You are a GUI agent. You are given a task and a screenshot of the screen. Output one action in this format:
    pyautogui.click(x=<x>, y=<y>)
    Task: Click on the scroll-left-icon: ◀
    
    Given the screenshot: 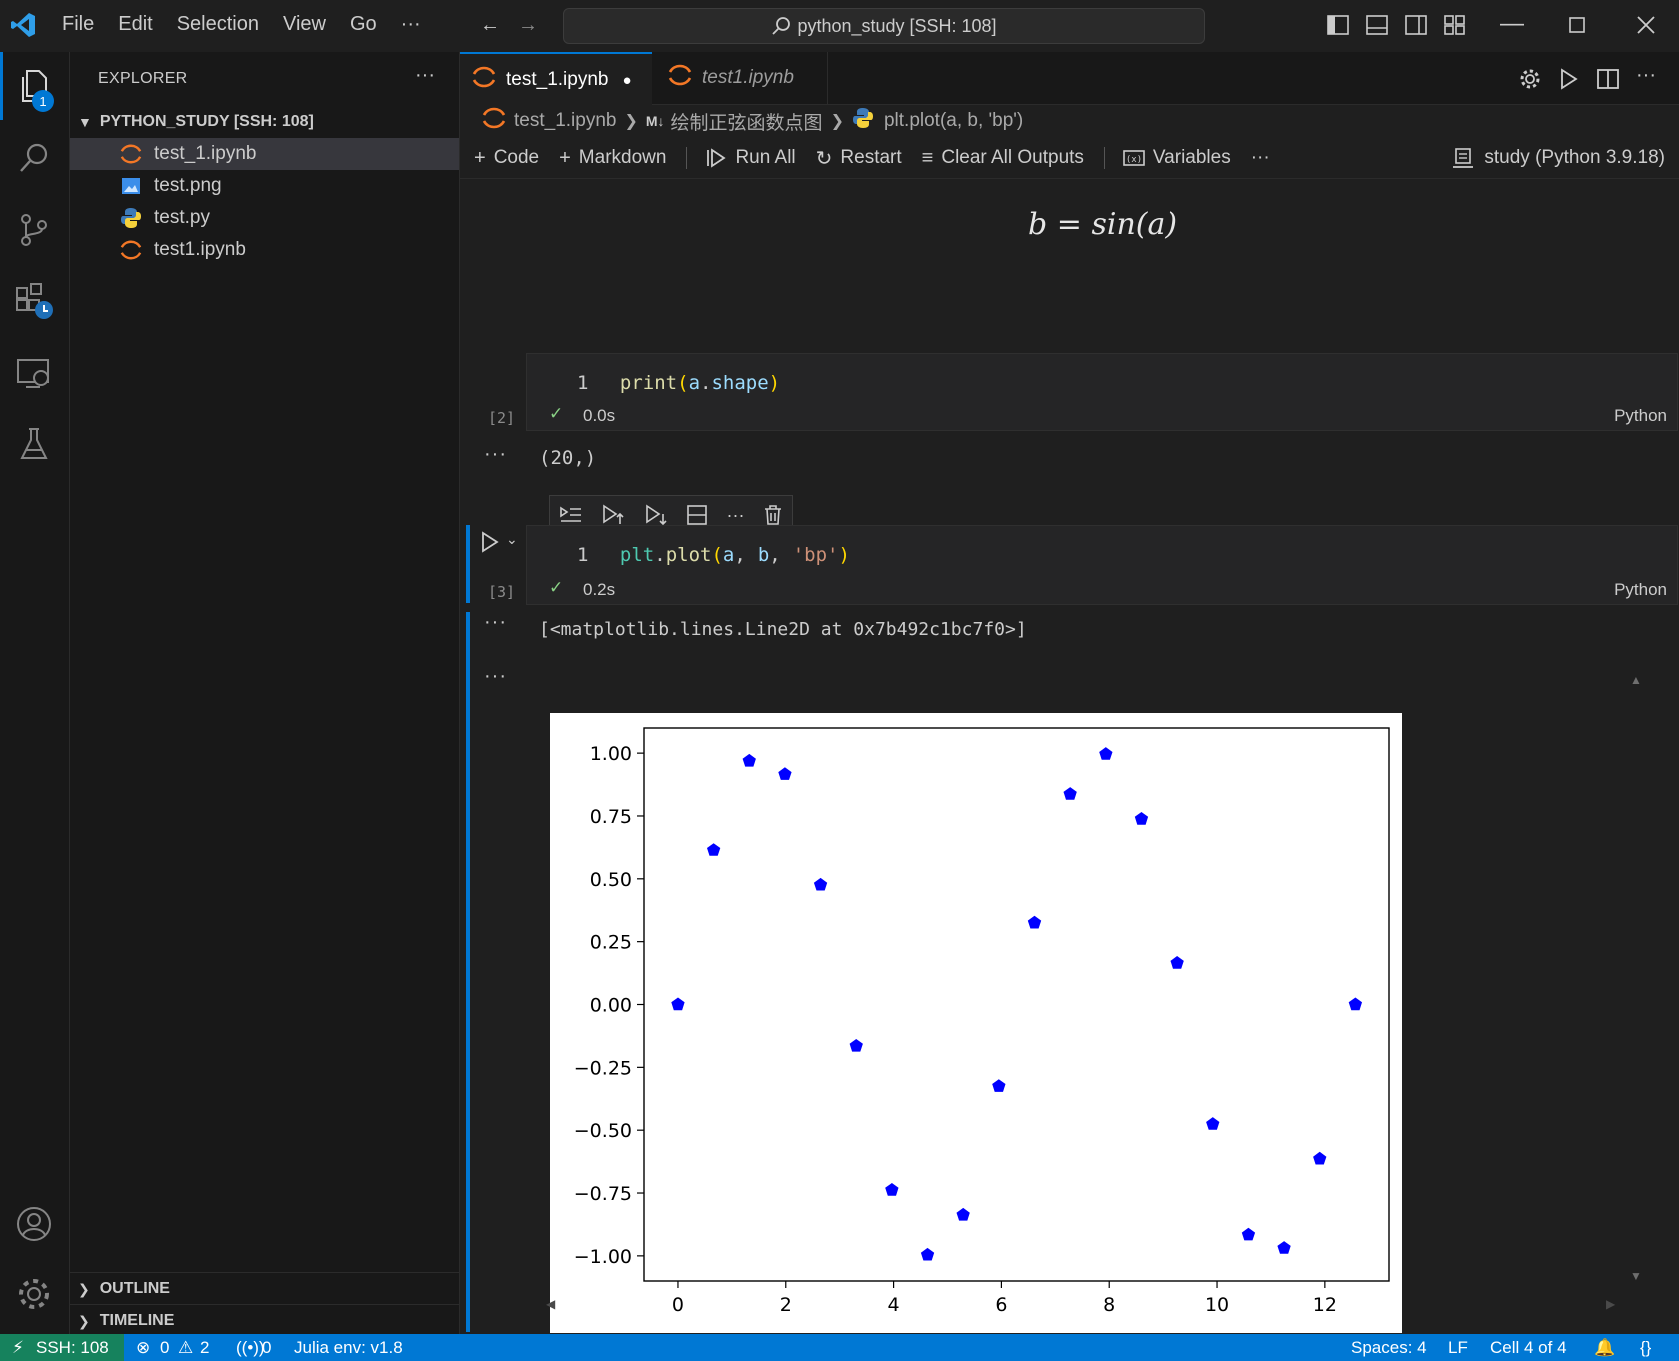 What is the action you would take?
    pyautogui.click(x=551, y=1304)
    